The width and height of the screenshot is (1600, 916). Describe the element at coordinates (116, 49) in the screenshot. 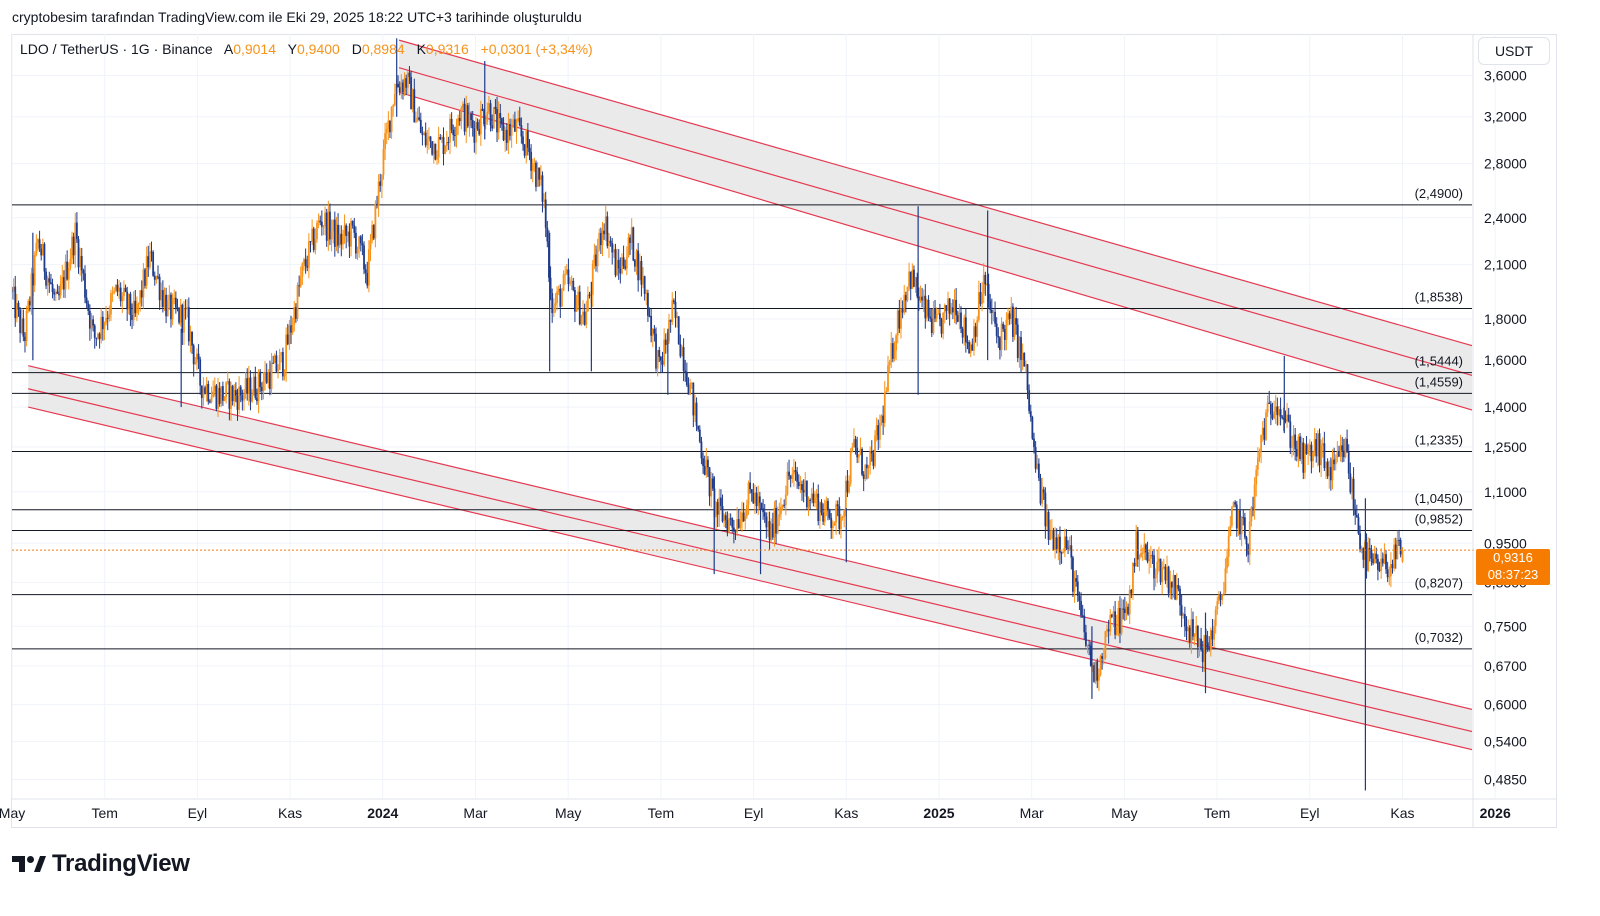

I see `symbol-name: LDO / TetherUS · 1G · Binance` at that location.